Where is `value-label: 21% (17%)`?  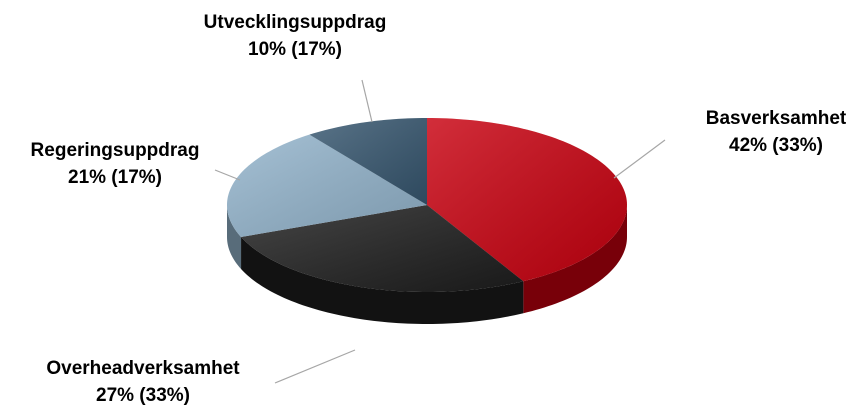 value-label: 21% (17%) is located at coordinates (115, 177).